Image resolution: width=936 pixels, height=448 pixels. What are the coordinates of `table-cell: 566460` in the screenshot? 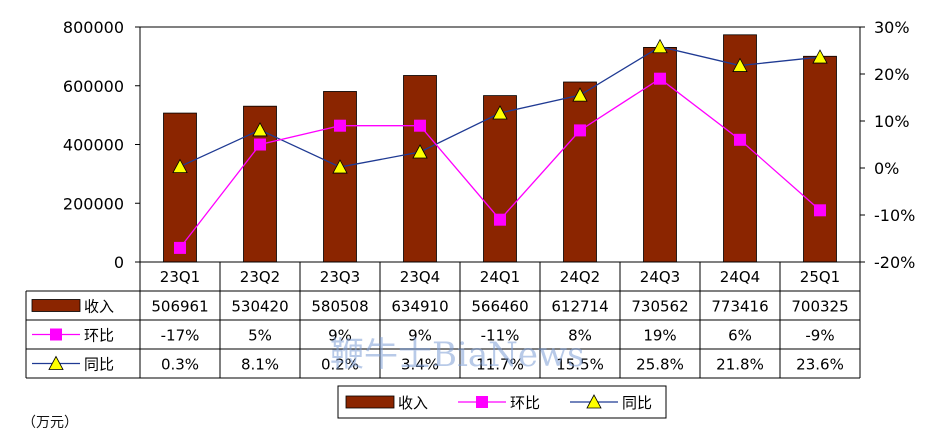 It's located at (499, 307).